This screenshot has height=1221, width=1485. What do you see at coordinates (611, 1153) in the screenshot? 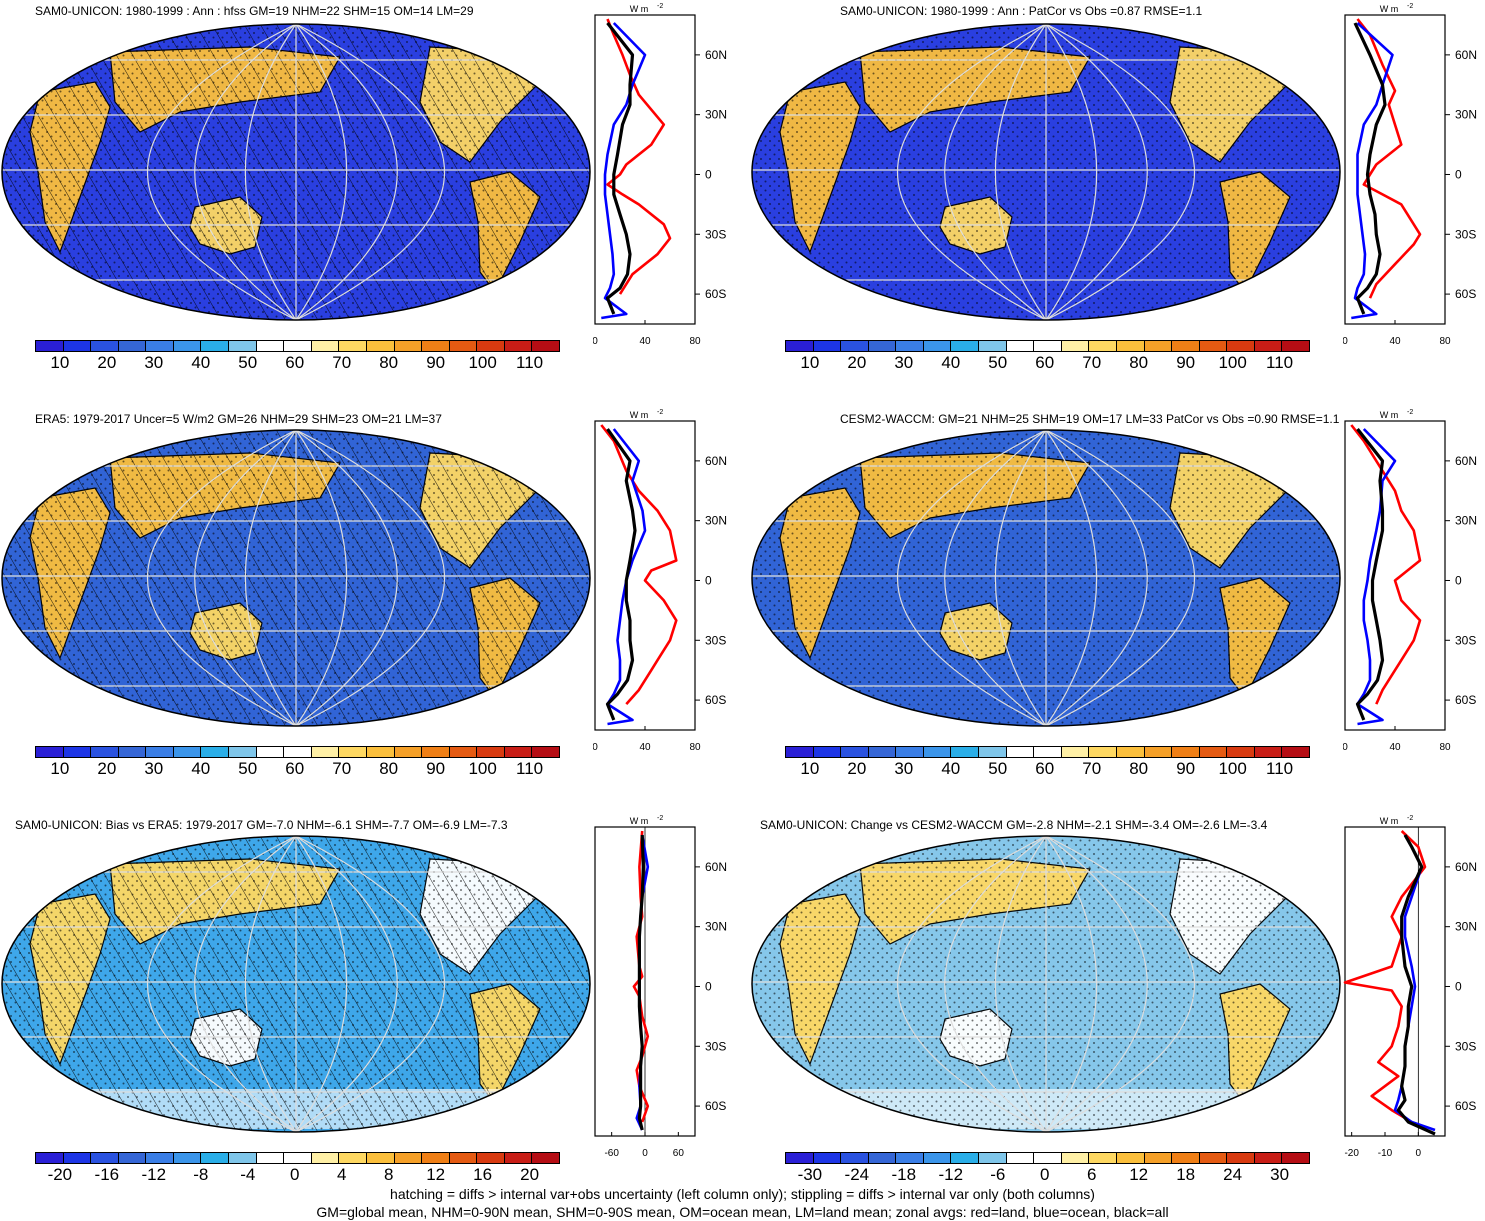
I see `zonal-x-tick-label: -60` at bounding box center [611, 1153].